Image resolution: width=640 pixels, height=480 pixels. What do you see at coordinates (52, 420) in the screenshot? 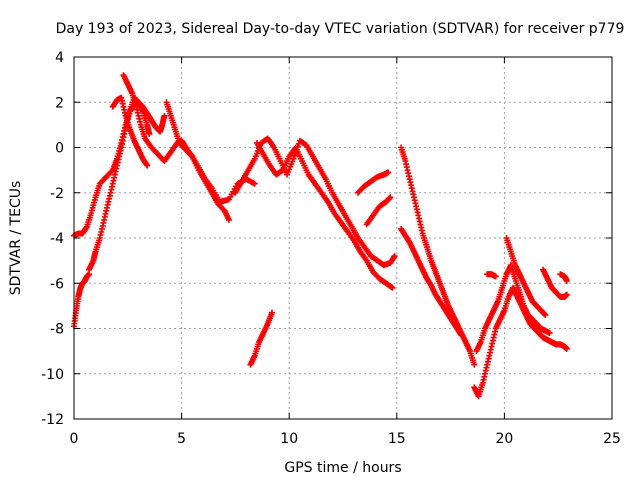
I see `y-tick-label: -12` at bounding box center [52, 420].